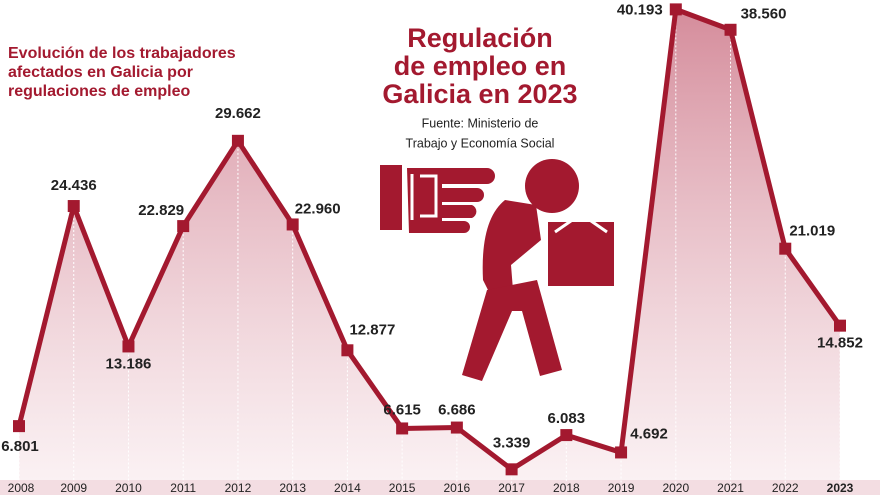  Describe the element at coordinates (566, 488) in the screenshot. I see `x-tick-label: 2018` at that location.